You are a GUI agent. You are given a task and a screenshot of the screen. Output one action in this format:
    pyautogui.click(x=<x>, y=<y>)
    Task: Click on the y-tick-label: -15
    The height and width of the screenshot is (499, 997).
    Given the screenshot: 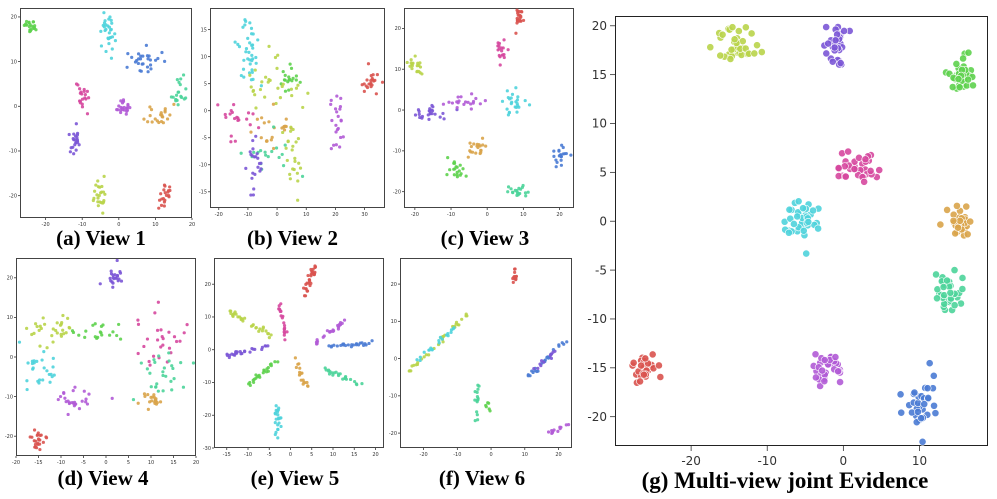 What is the action you would take?
    pyautogui.click(x=597, y=368)
    